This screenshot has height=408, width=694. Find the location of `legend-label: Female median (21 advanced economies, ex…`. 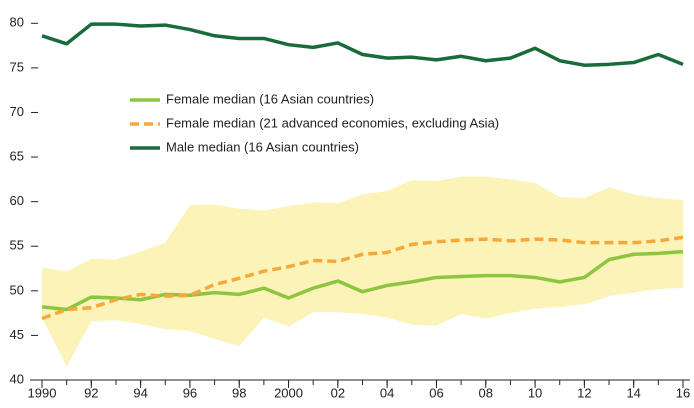

legend-label: Female median (21 advanced economies, ex… is located at coordinates (332, 122).